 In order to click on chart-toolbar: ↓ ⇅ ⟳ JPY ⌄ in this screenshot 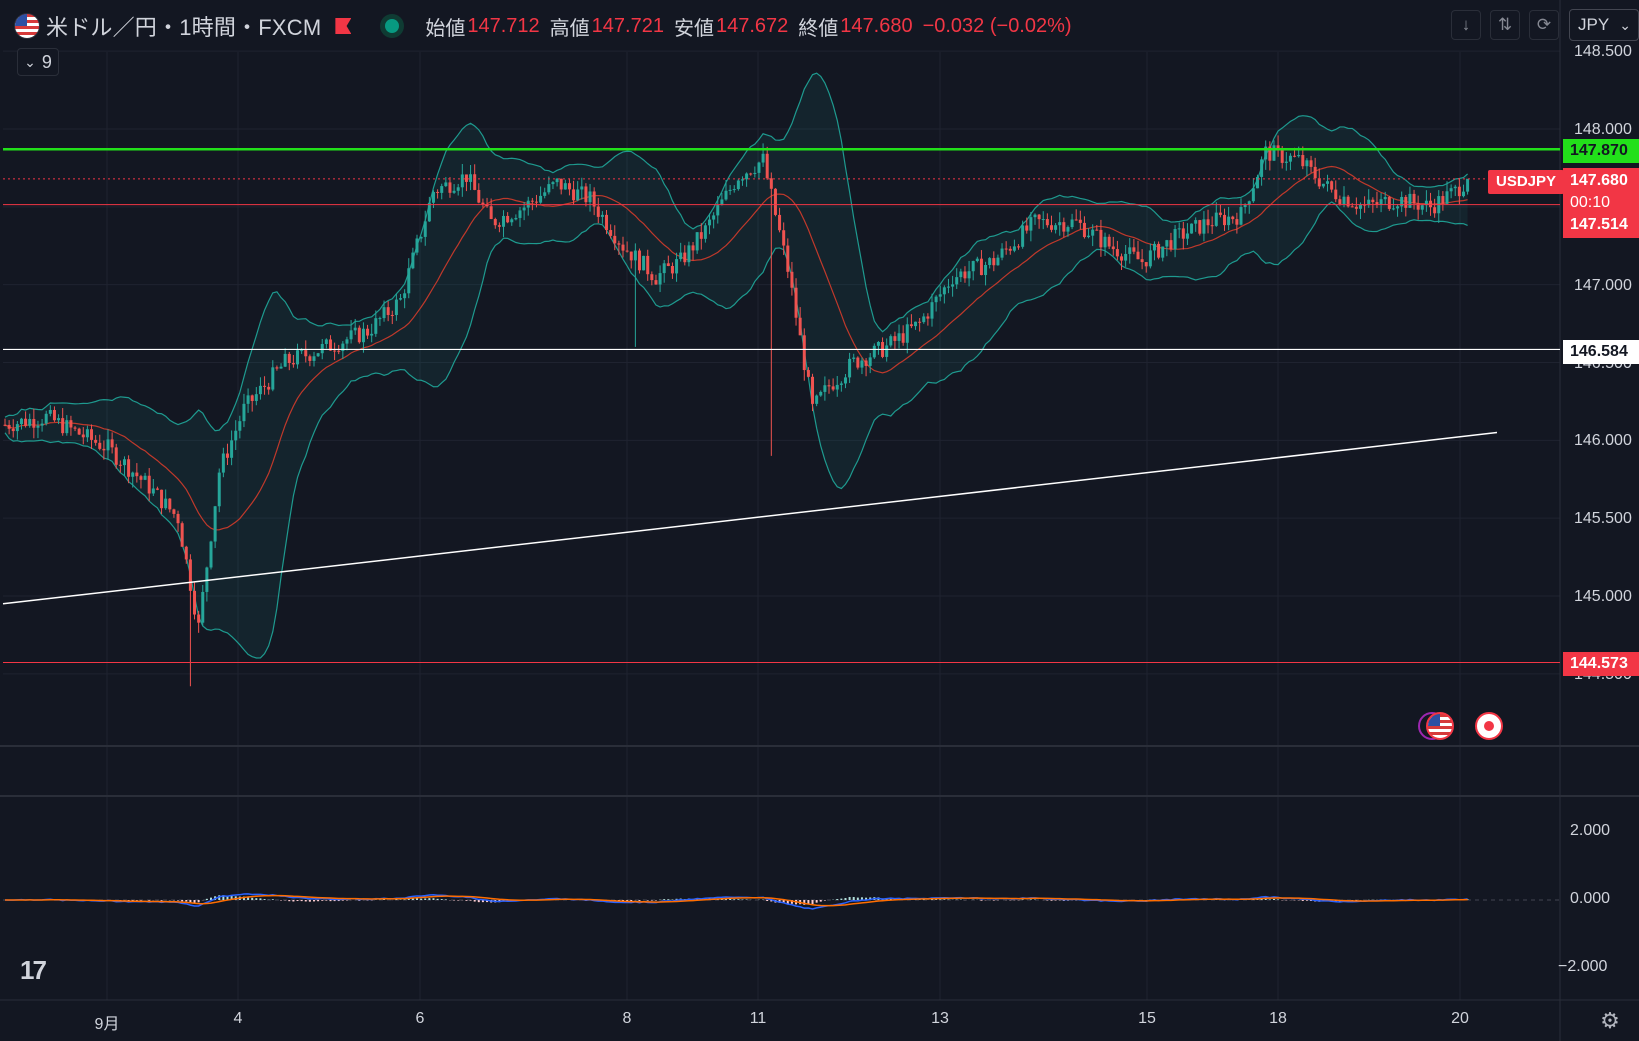, I will do `click(1540, 25)`.